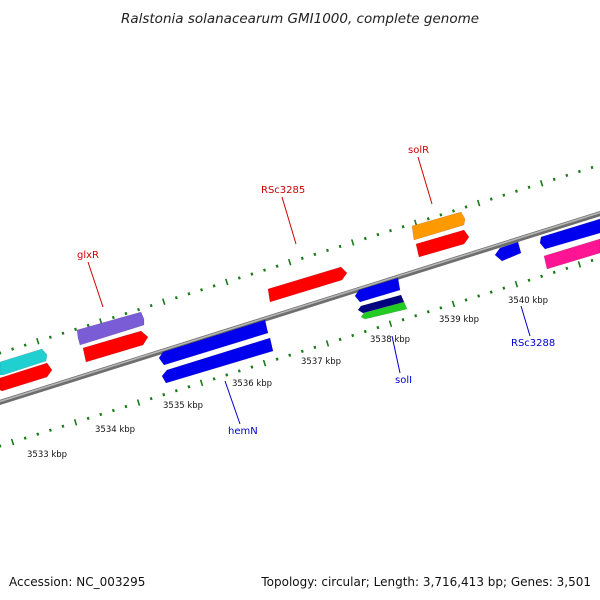  Describe the element at coordinates (283, 190) in the screenshot. I see `gene-label-RSc3285: RSc3285` at that location.